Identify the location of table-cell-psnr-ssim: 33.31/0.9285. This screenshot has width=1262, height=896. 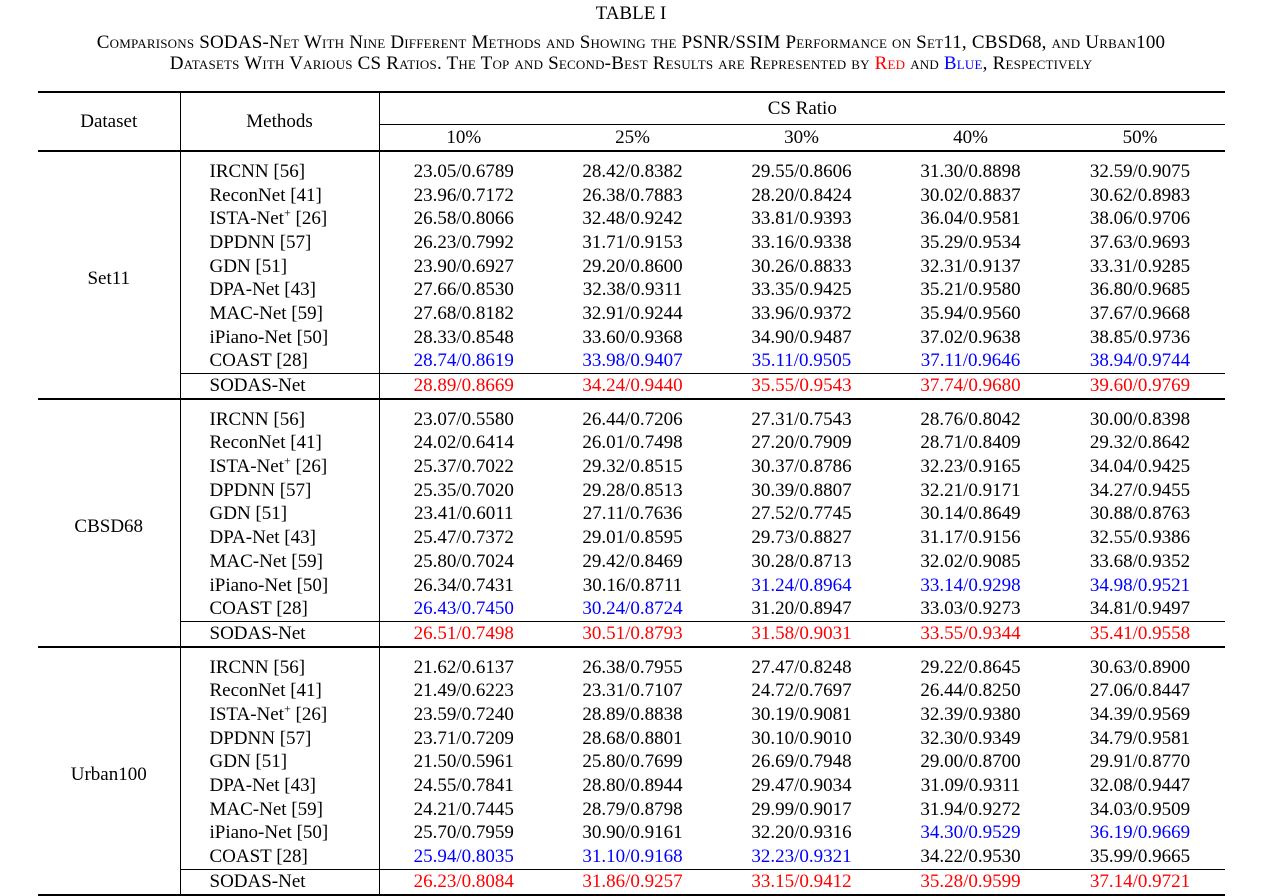
(1140, 266).